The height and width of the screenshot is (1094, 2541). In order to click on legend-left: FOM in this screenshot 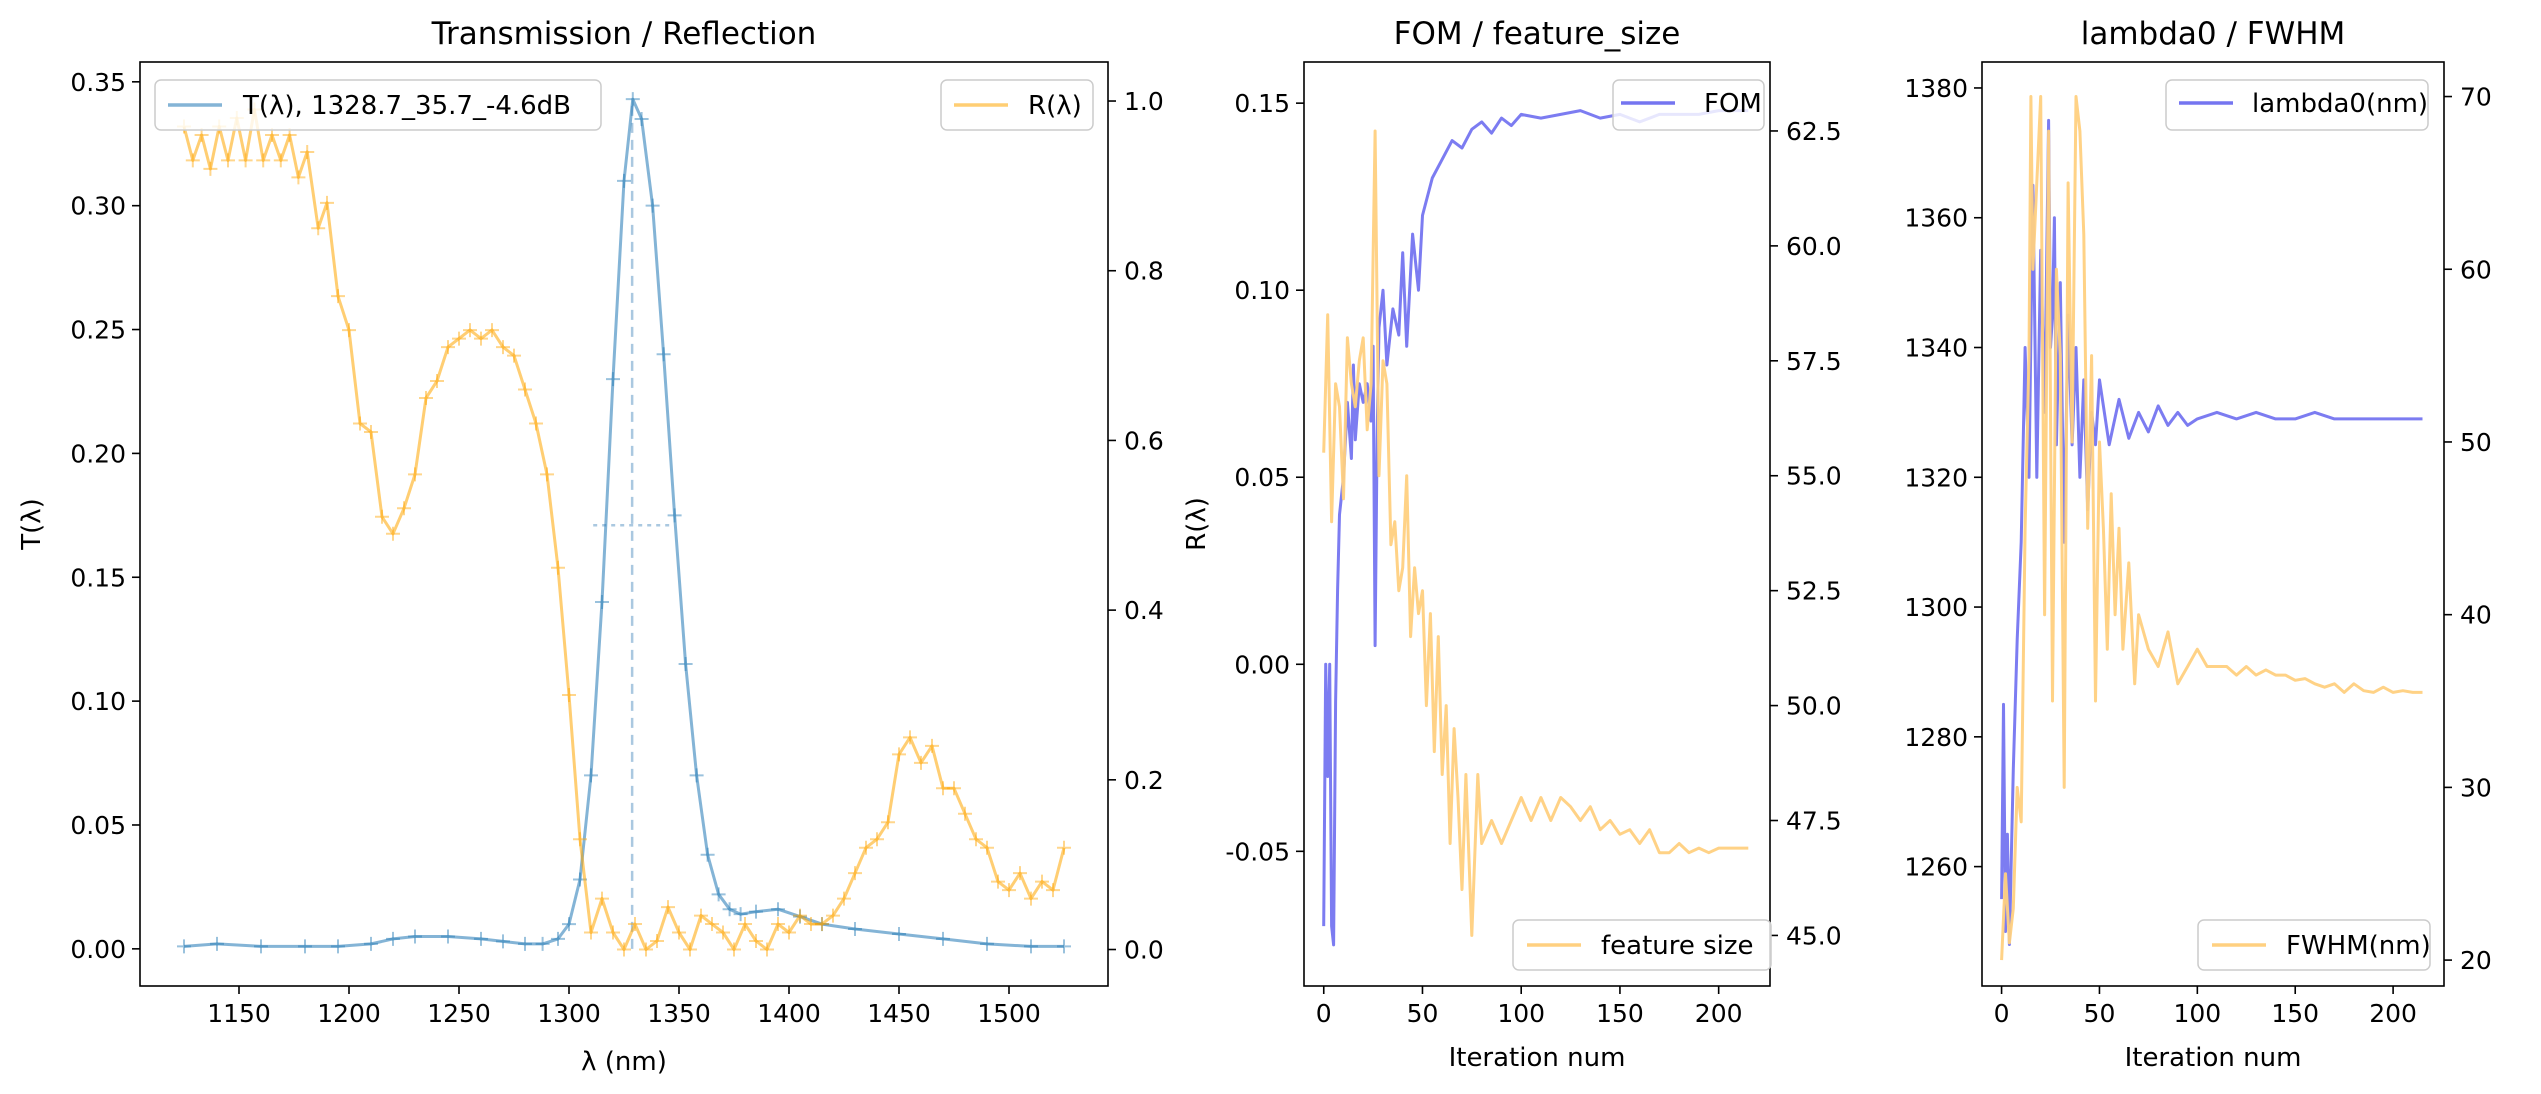, I will do `click(1688, 105)`.